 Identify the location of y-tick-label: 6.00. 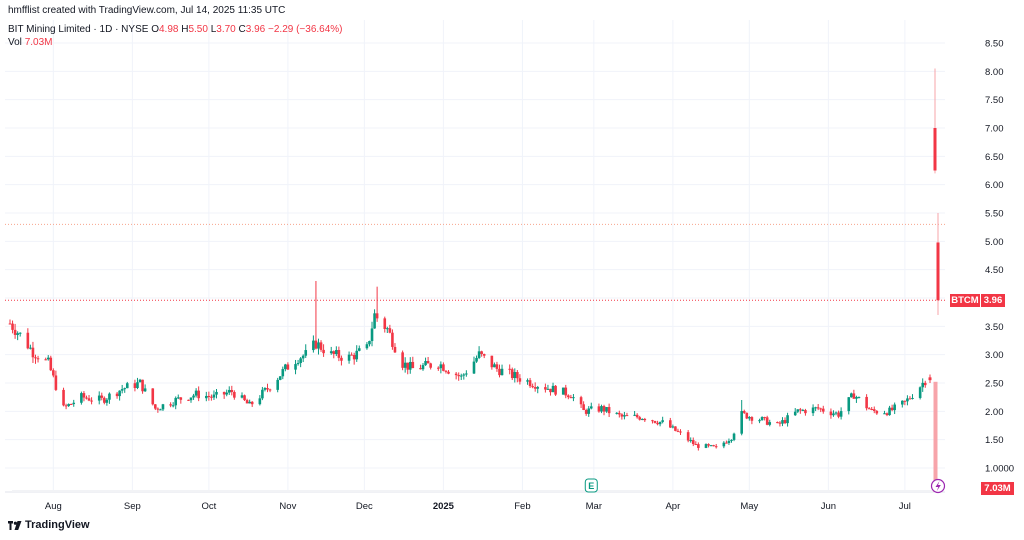
(994, 185).